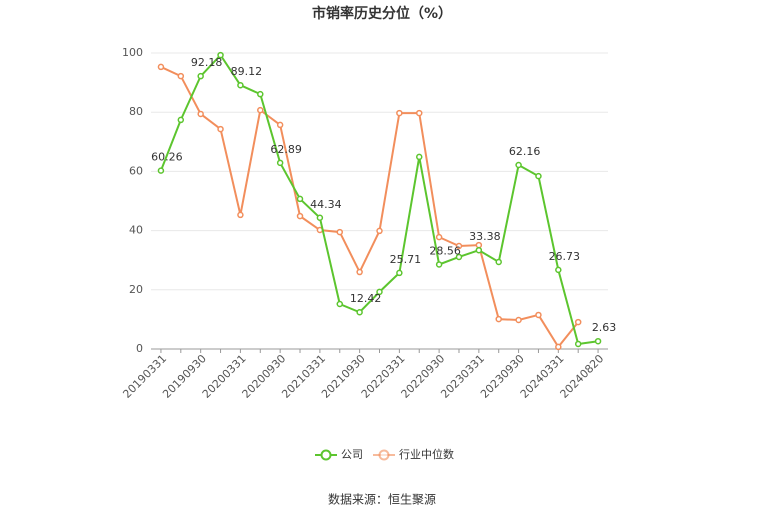  Describe the element at coordinates (582, 376) in the screenshot. I see `x-tick-label: 20240820` at that location.